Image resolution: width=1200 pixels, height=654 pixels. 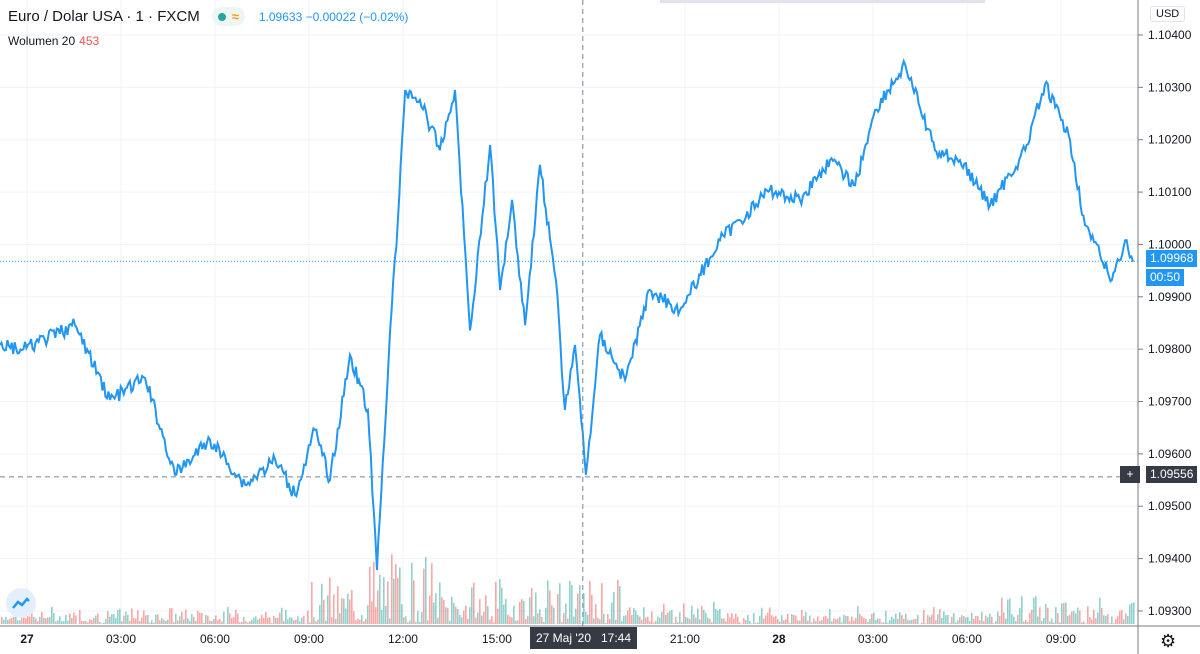 What do you see at coordinates (1130, 474) in the screenshot?
I see `add-alert-plus-icon: +` at bounding box center [1130, 474].